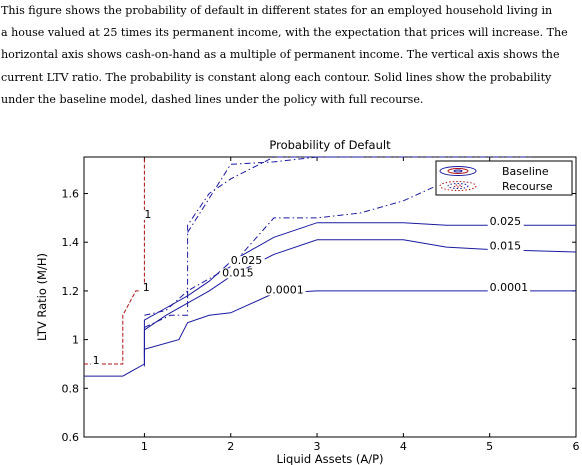 This screenshot has height=465, width=582. What do you see at coordinates (42, 297) in the screenshot?
I see `y-axis-label: LTV Ratio (M/H)` at bounding box center [42, 297].